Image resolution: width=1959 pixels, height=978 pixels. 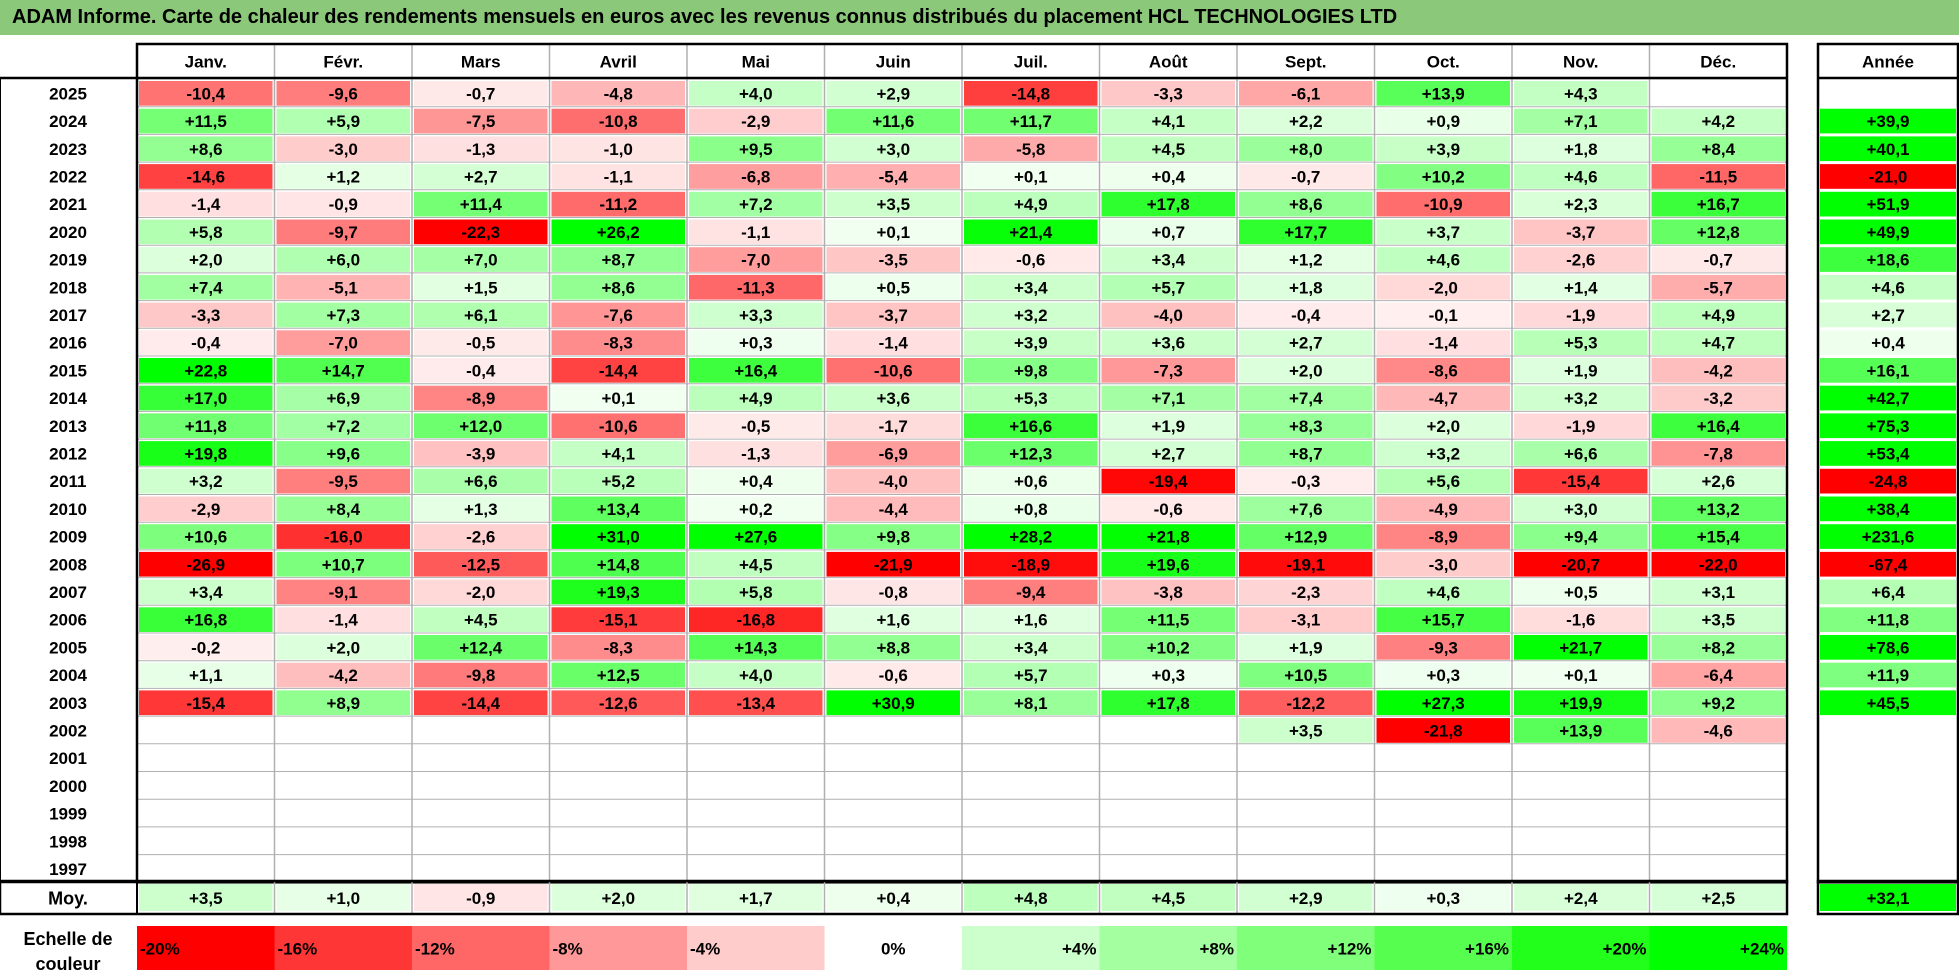 I want to click on cell-label-2018-11: +1,4, so click(x=1581, y=287).